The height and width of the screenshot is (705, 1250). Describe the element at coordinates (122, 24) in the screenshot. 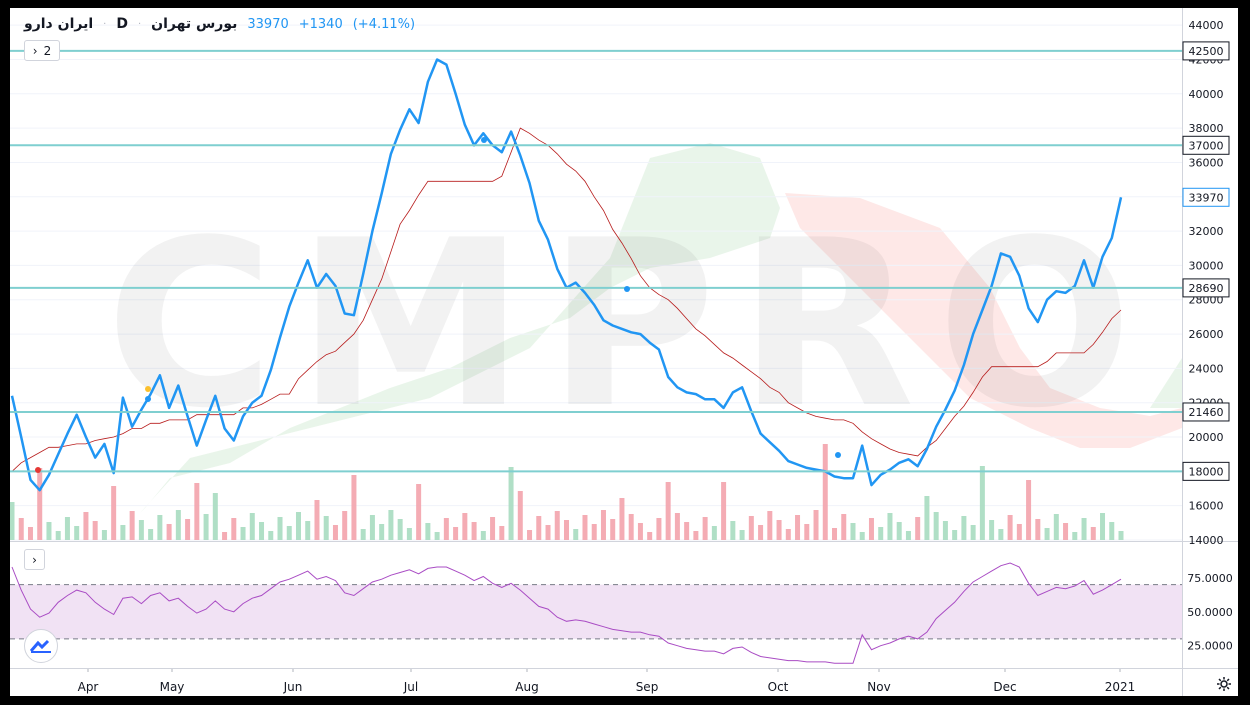

I see `interval-label: D` at that location.